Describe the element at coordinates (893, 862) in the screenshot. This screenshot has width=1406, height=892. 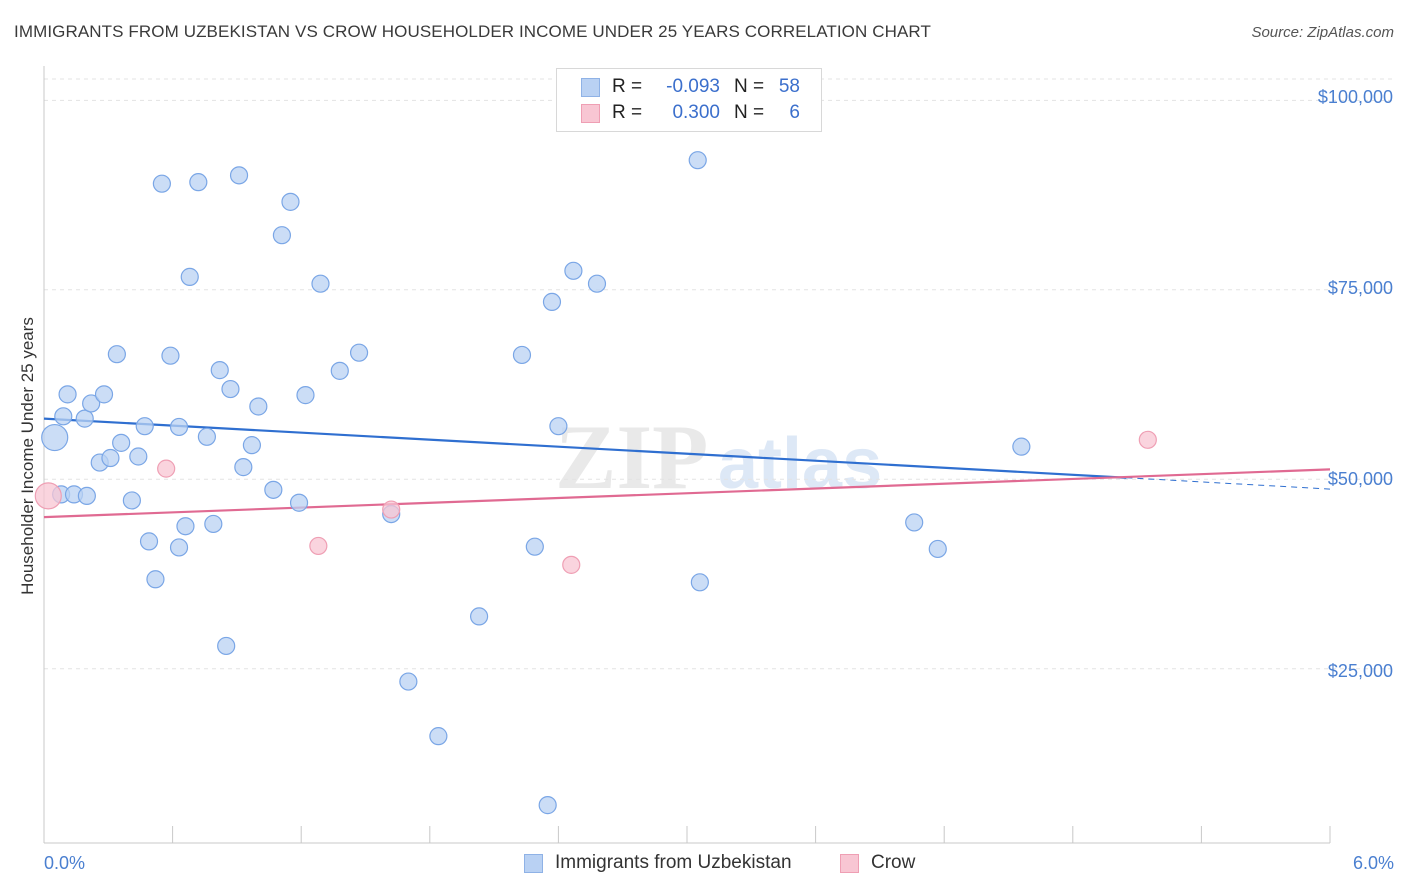
I see `legend-label-crow: Crow` at that location.